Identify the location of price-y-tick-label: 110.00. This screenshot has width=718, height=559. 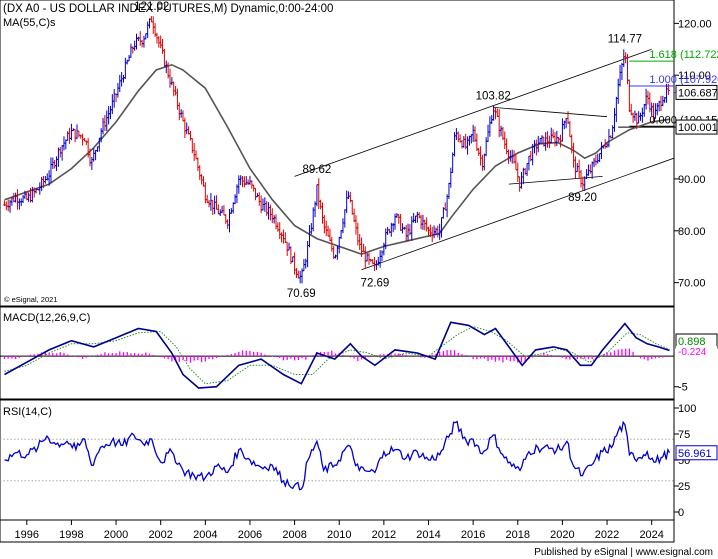
(694, 76).